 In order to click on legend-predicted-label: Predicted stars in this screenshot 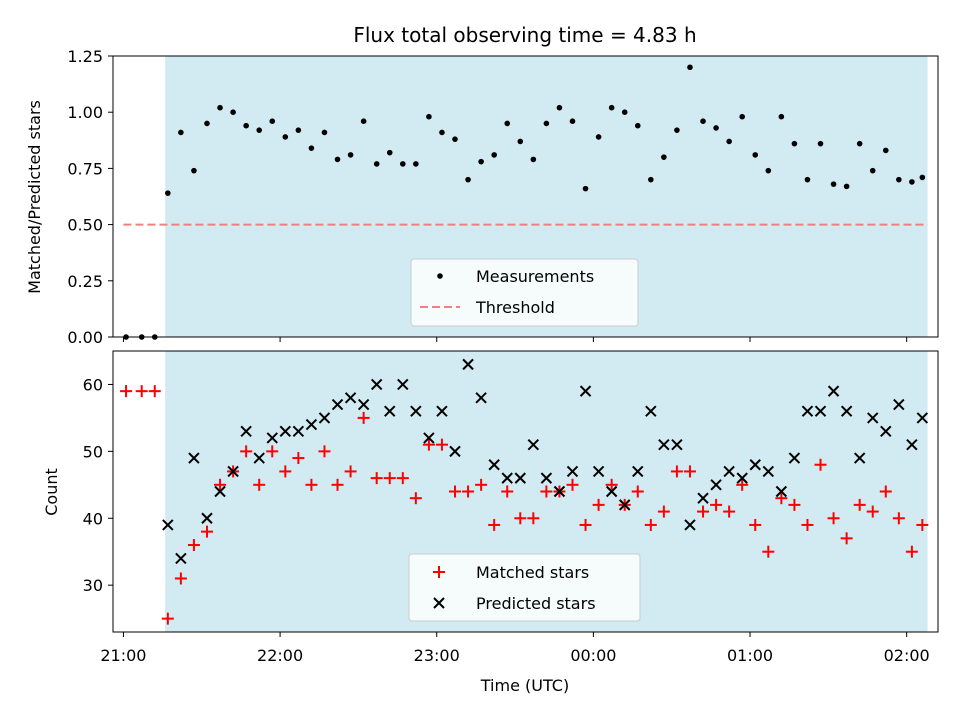, I will do `click(536, 603)`.